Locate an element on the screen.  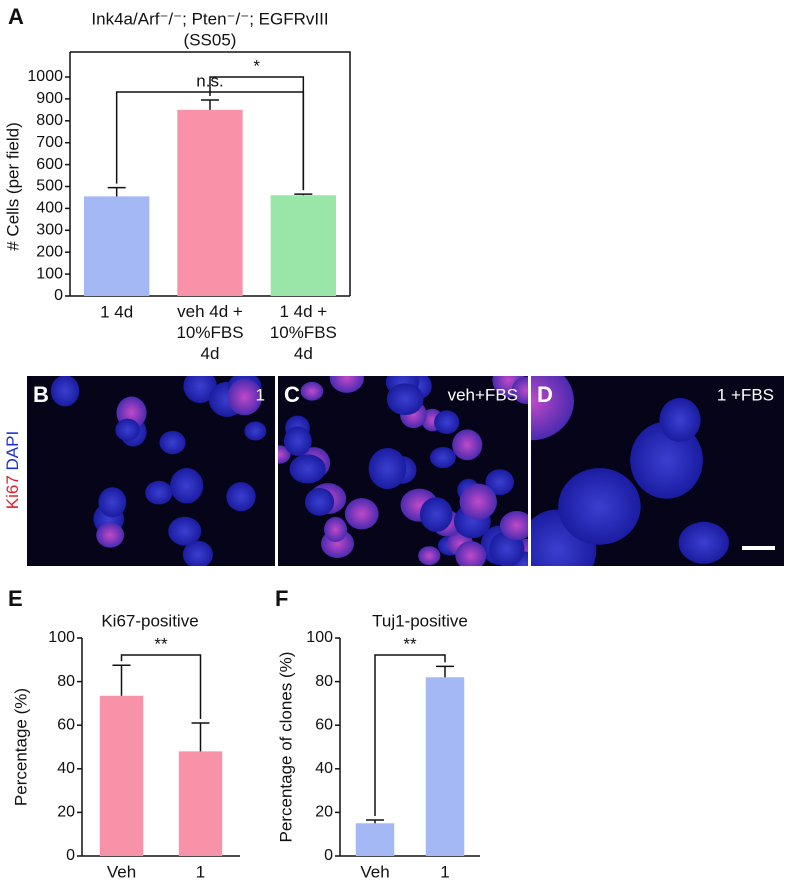
y-tick-label: 1000 is located at coordinates (45, 76).